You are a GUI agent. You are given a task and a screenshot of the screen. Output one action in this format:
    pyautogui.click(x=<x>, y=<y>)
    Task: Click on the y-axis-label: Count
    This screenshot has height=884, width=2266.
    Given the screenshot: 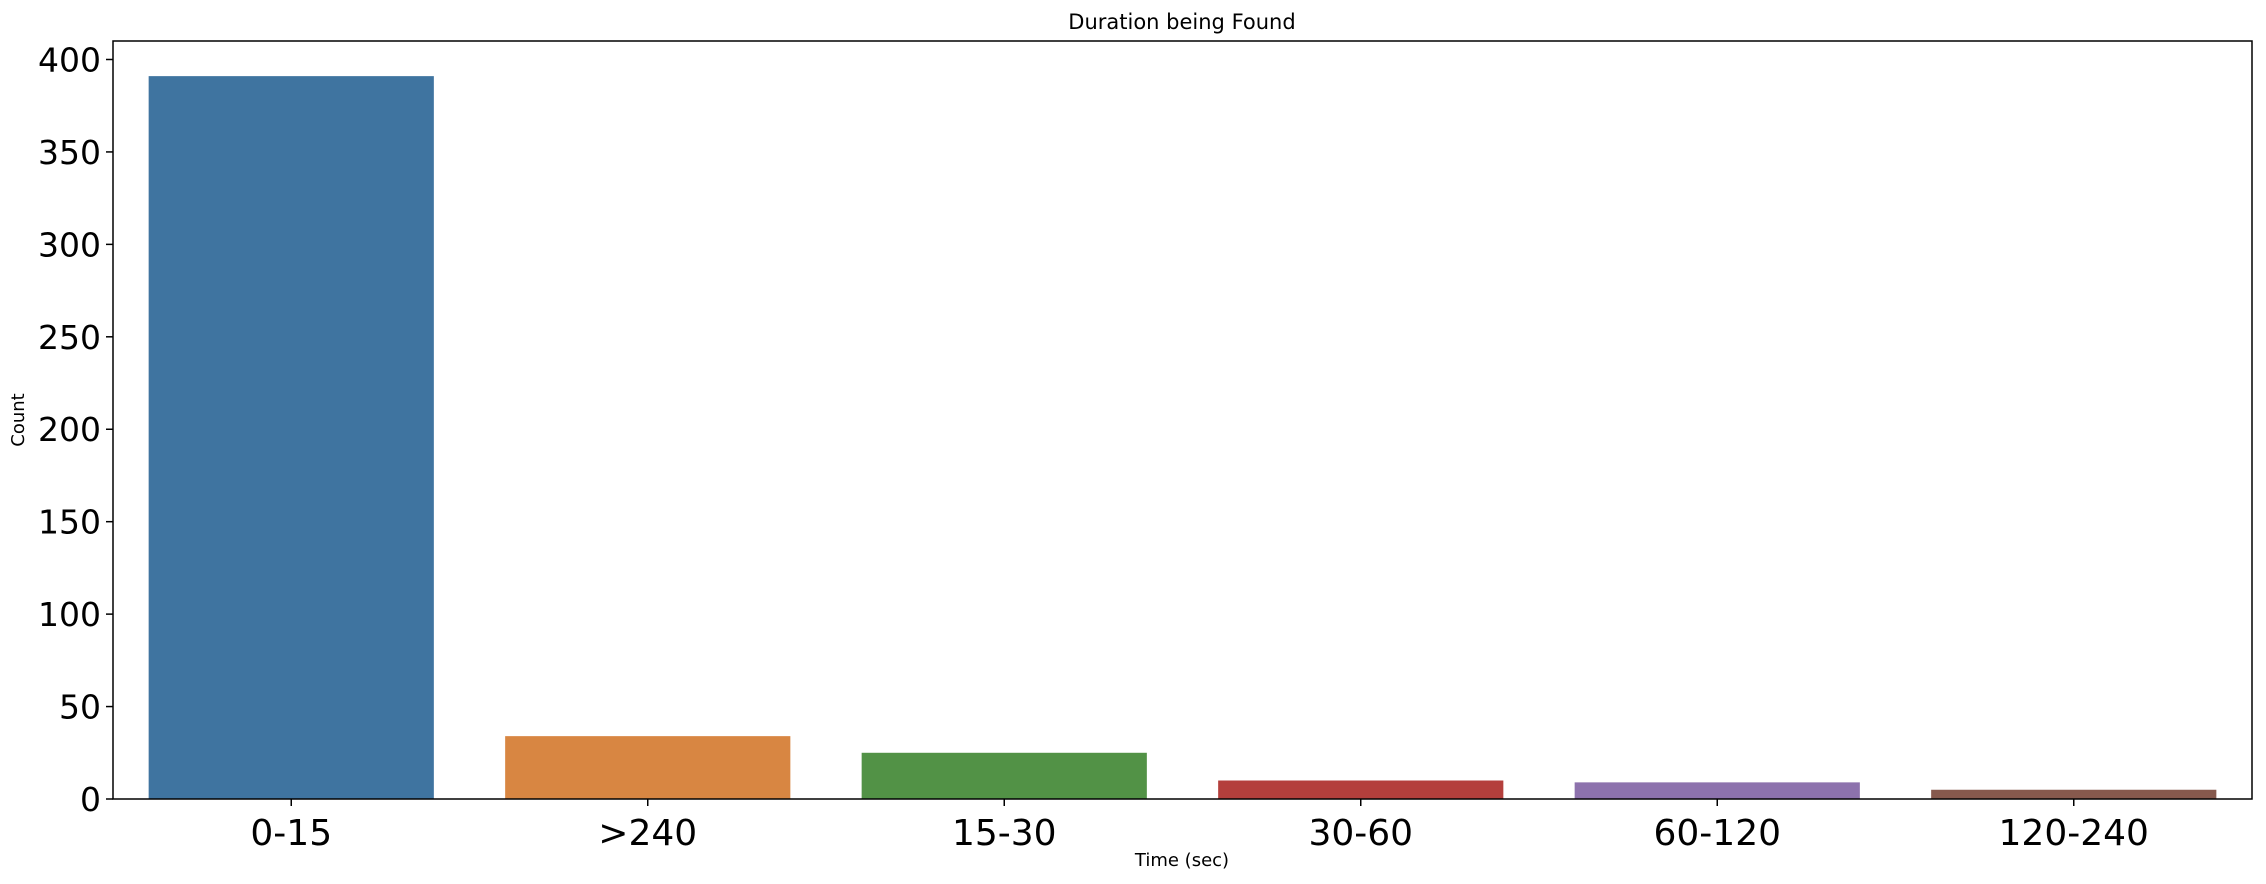 What is the action you would take?
    pyautogui.click(x=18, y=419)
    